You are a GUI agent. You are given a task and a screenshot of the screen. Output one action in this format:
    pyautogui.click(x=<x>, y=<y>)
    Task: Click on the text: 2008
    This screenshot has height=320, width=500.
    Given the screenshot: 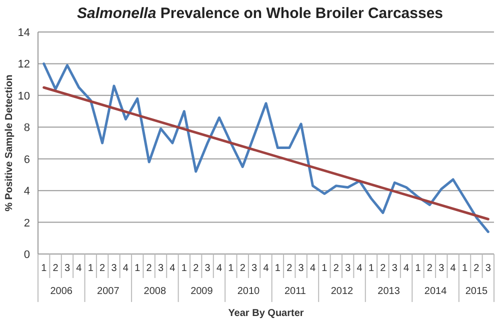 What is the action you would take?
    pyautogui.click(x=155, y=291)
    